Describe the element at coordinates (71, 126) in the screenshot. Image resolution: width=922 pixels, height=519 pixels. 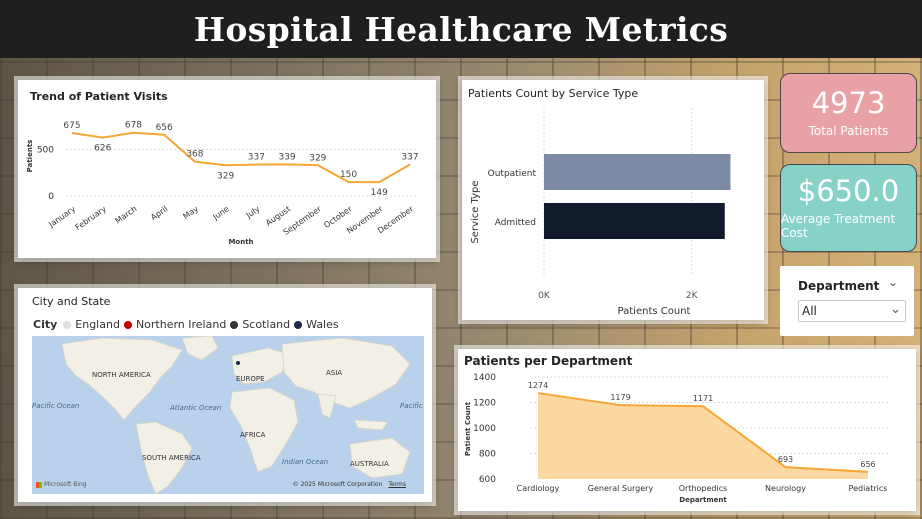
I see `data-label: 675` at that location.